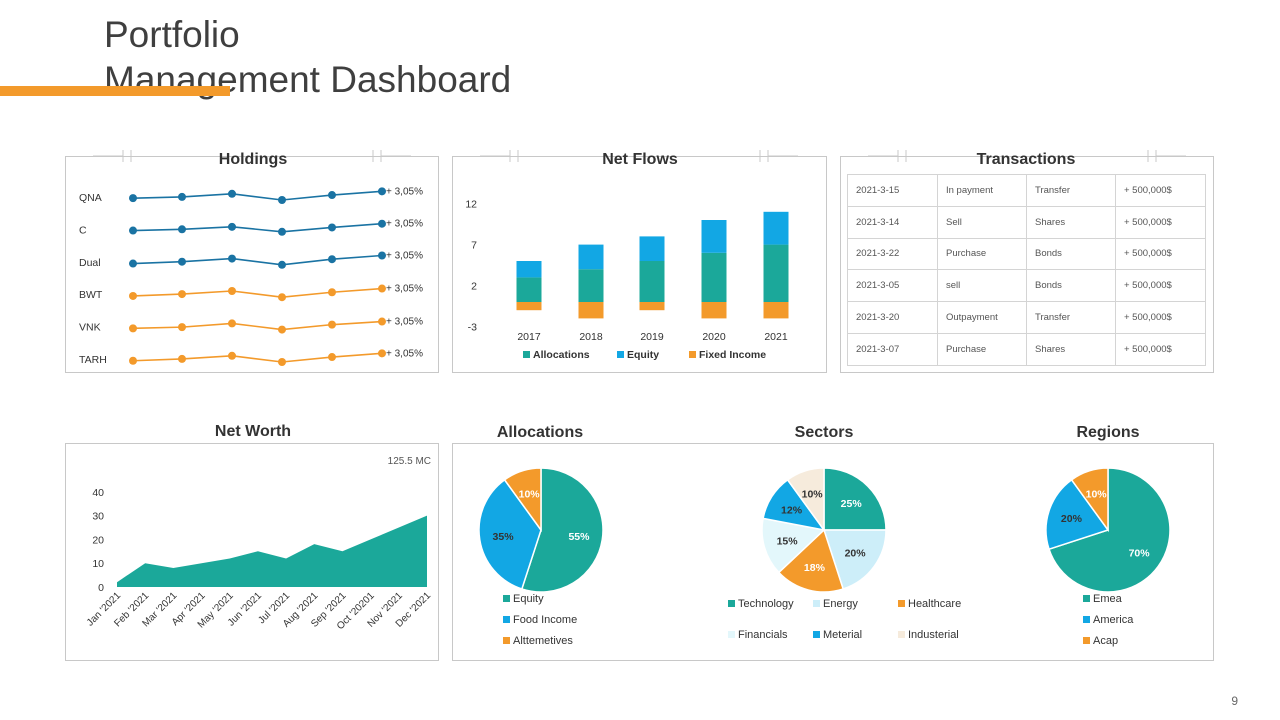 The height and width of the screenshot is (720, 1280). What do you see at coordinates (1071, 190) in the screenshot?
I see `transaction-cell: Transfer` at bounding box center [1071, 190].